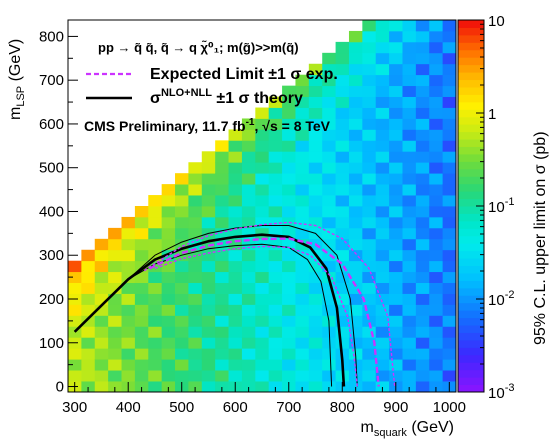 This screenshot has width=553, height=442. I want to click on luminosity-text: CMS Preliminary, 11.7 fb, so click(165, 126).